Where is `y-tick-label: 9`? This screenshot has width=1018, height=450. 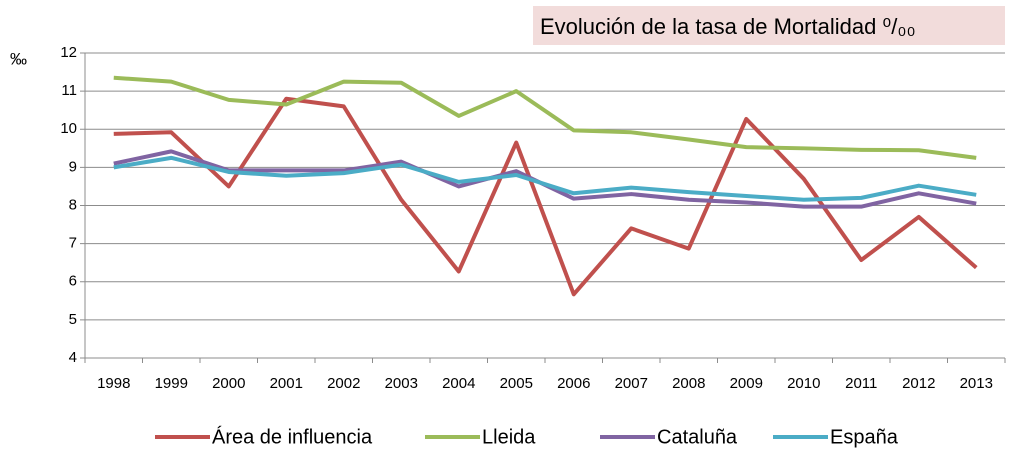 y-tick-label: 9 is located at coordinates (73, 166).